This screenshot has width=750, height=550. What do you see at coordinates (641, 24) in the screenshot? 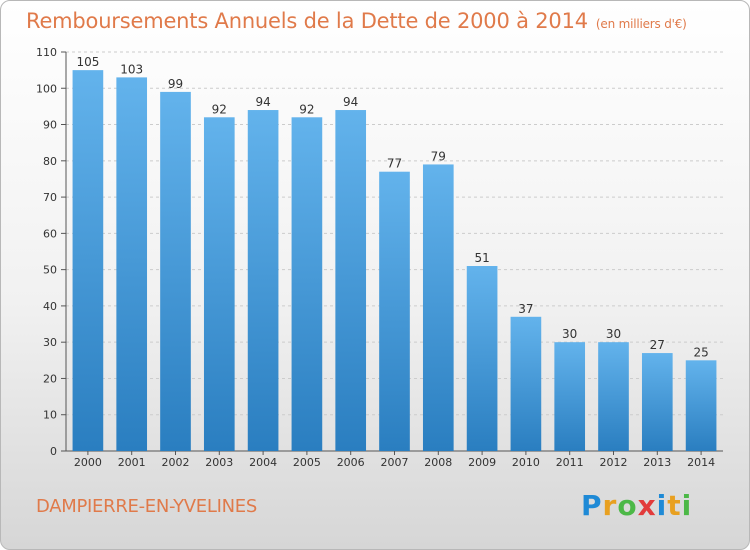
I see `chart-subtitle: (en milliers d'€)` at bounding box center [641, 24].